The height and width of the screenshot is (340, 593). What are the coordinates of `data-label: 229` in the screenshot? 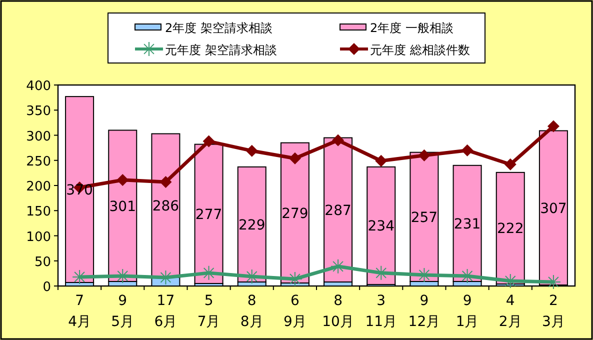 It's located at (252, 225).